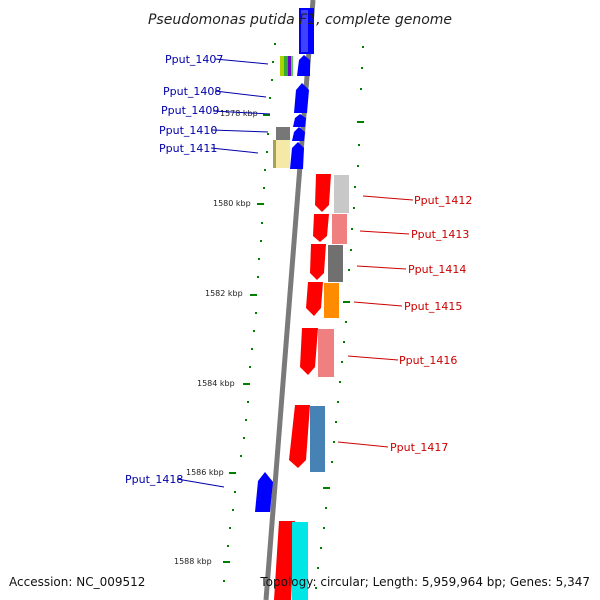 The height and width of the screenshot is (600, 600). Describe the element at coordinates (193, 561) in the screenshot. I see `scale-label-1588: 1588 kbp` at that location.